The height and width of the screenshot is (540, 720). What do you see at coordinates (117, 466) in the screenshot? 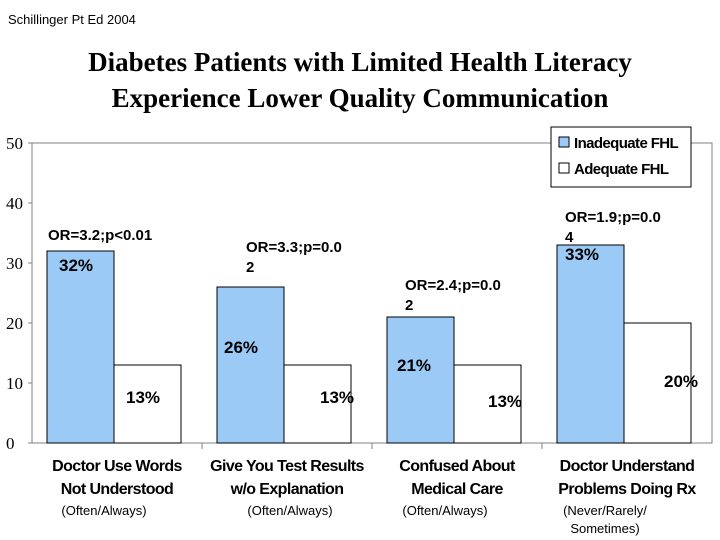
I see `x-tick-label: Doctor Use Words` at bounding box center [117, 466].